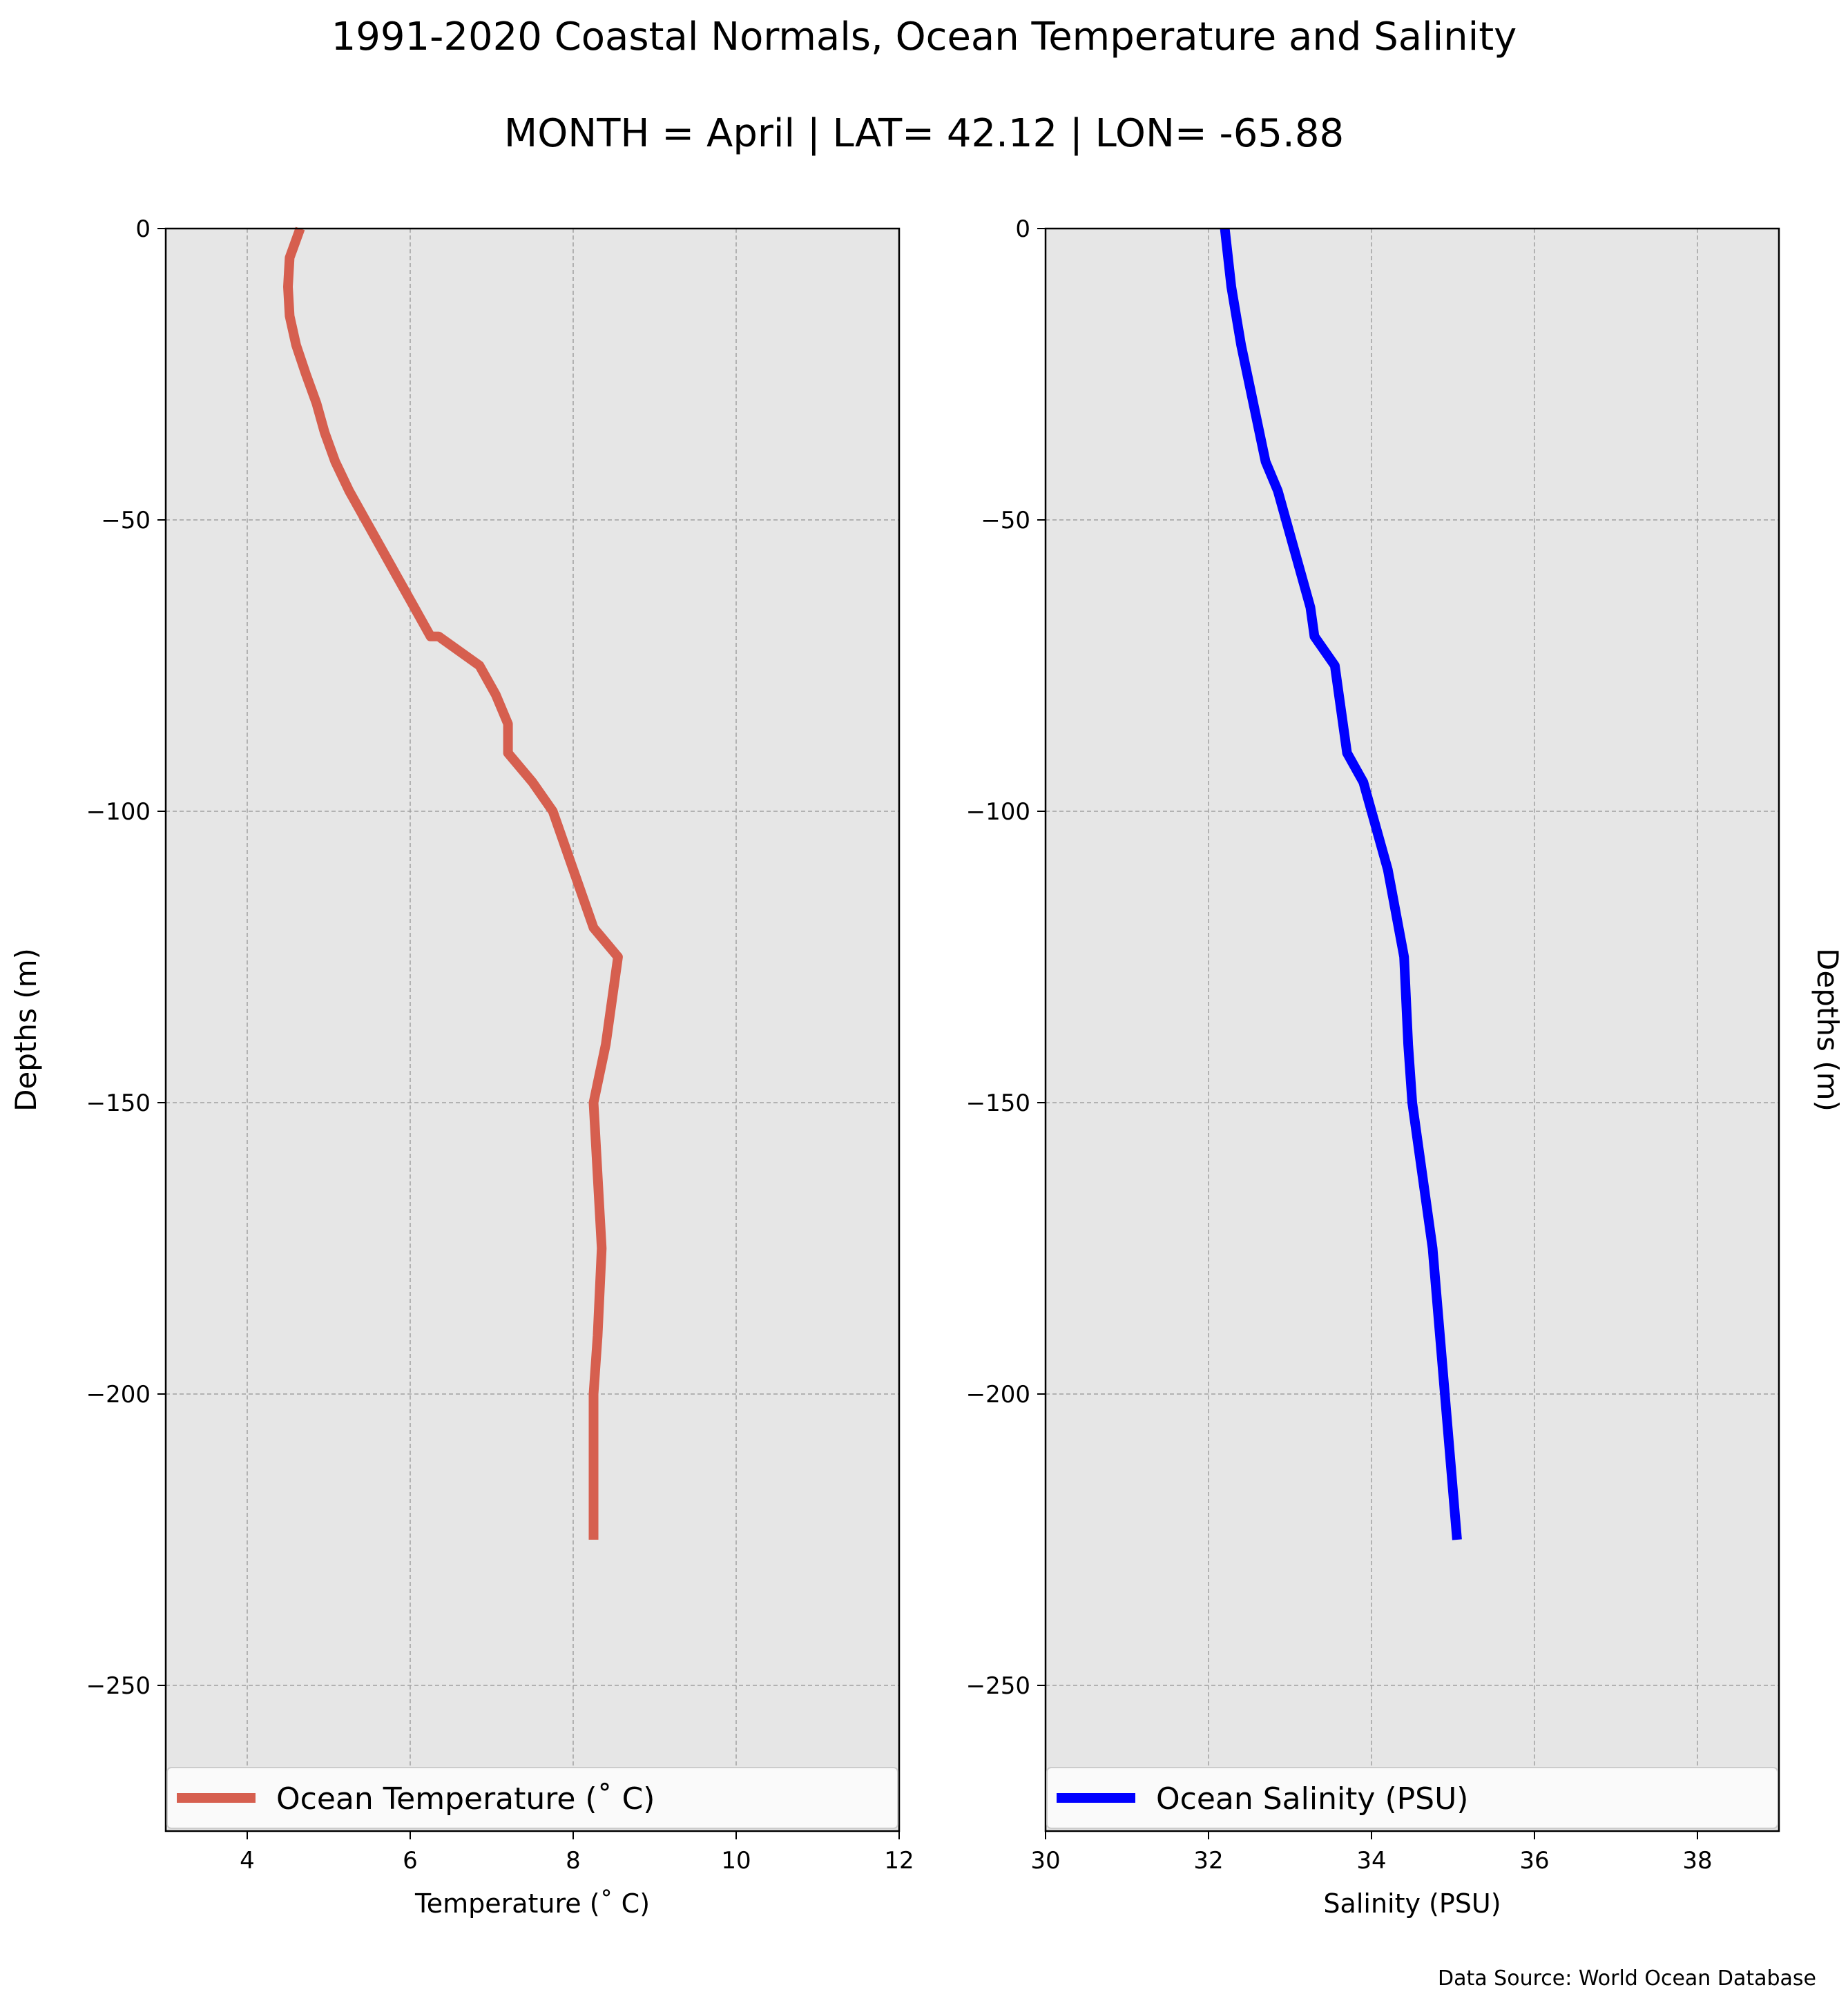 This screenshot has height=2003, width=1848. I want to click on salinity-x-tick-label: 38, so click(1697, 1861).